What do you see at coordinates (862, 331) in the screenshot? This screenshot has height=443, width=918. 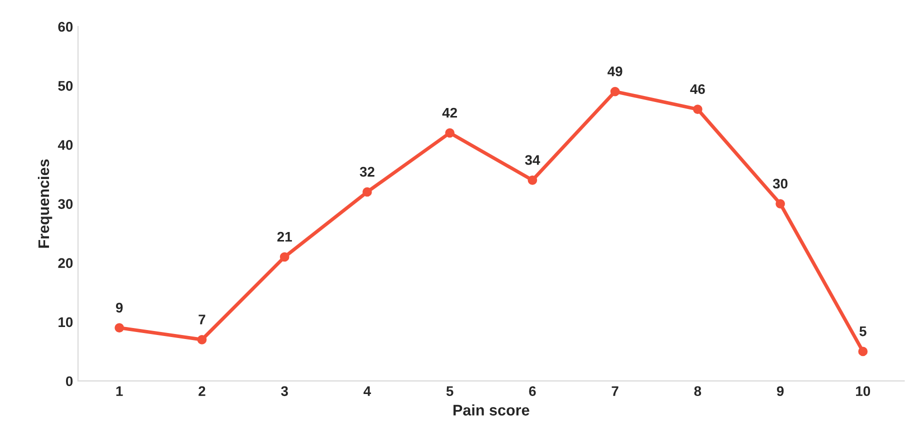 I see `data-label: 5` at bounding box center [862, 331].